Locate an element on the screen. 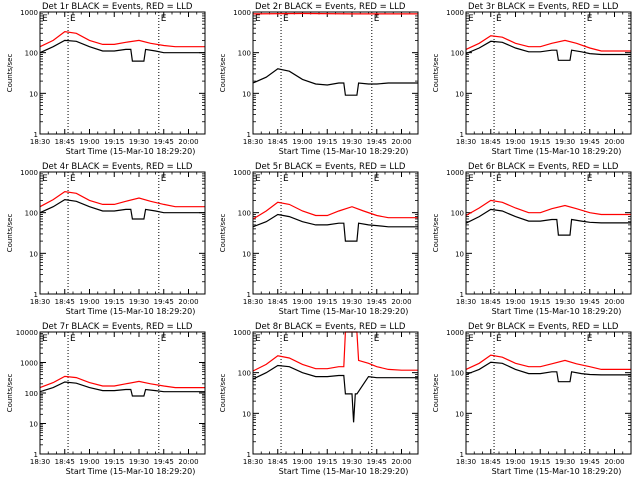 The width and height of the screenshot is (640, 480). panel-title: Det 1r BLACK = Events, RED = LLD is located at coordinates (117, 7).